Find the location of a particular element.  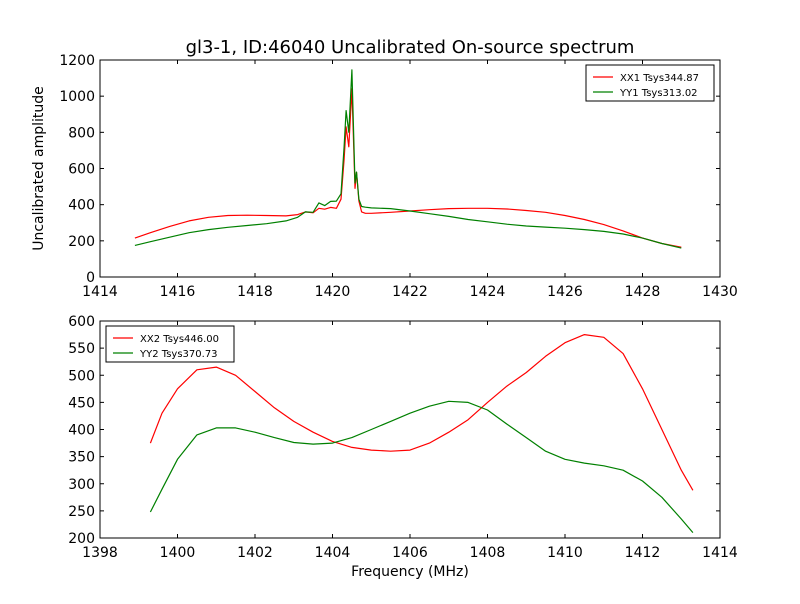

top-x-tick-label: 1422 is located at coordinates (410, 292).